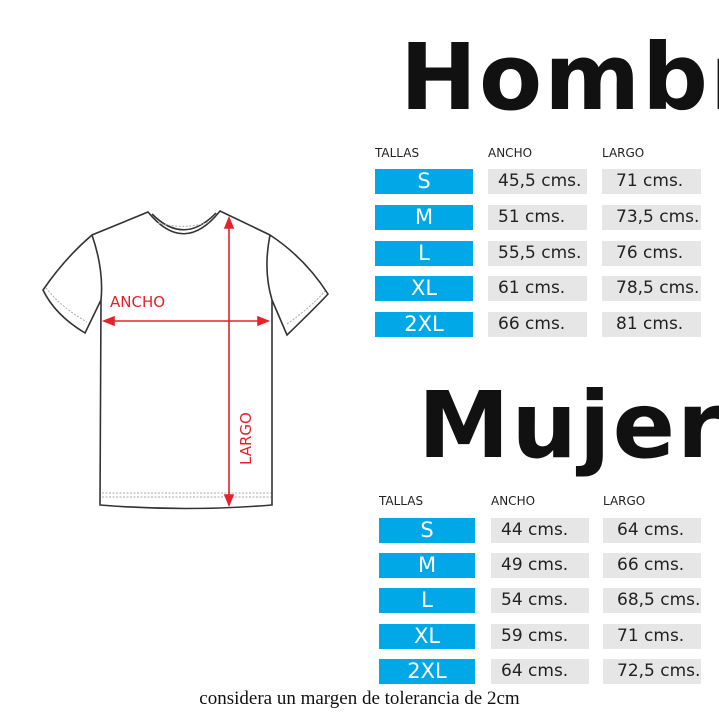  Describe the element at coordinates (652, 601) in the screenshot. I see `largo-cell: 68,5 cms.` at that location.